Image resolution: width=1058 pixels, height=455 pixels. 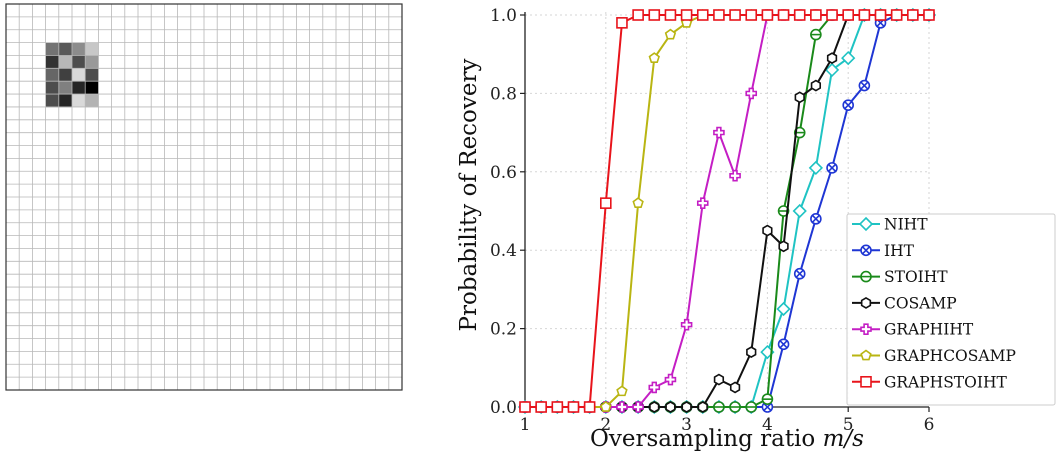 What do you see at coordinates (950, 356) in the screenshot?
I see `legend-label: GRAPHCOSAMP` at bounding box center [950, 356].